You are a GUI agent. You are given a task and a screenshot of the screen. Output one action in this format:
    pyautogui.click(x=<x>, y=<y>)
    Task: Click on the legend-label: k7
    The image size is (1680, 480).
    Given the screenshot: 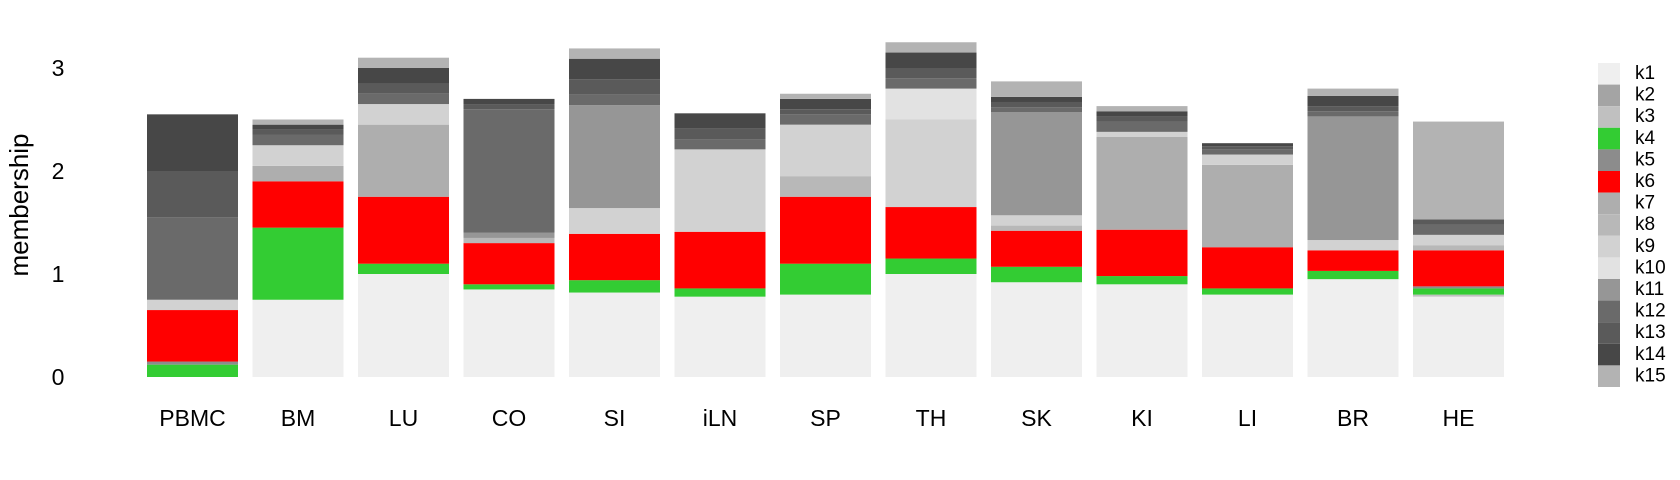 What is the action you would take?
    pyautogui.click(x=1645, y=203)
    